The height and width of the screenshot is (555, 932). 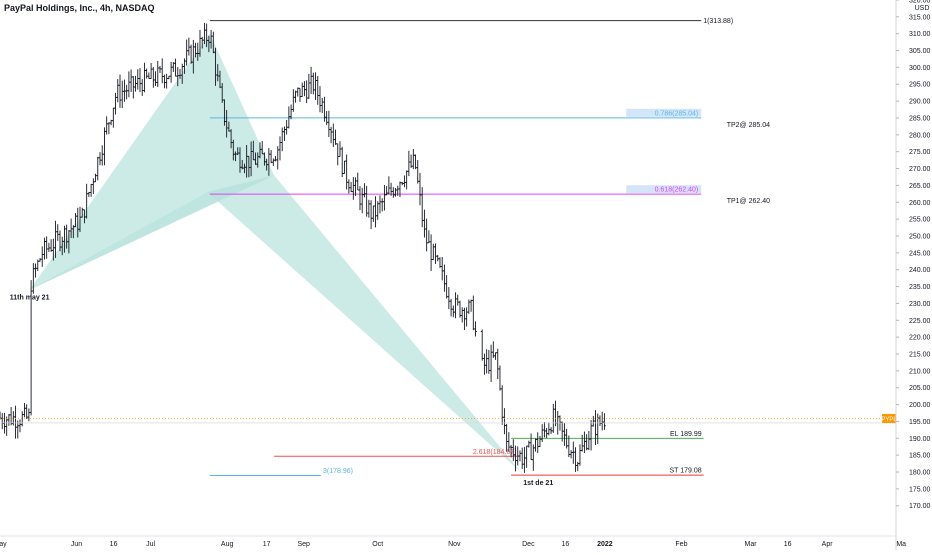 I want to click on price-tick-label: 295.00, so click(x=920, y=85).